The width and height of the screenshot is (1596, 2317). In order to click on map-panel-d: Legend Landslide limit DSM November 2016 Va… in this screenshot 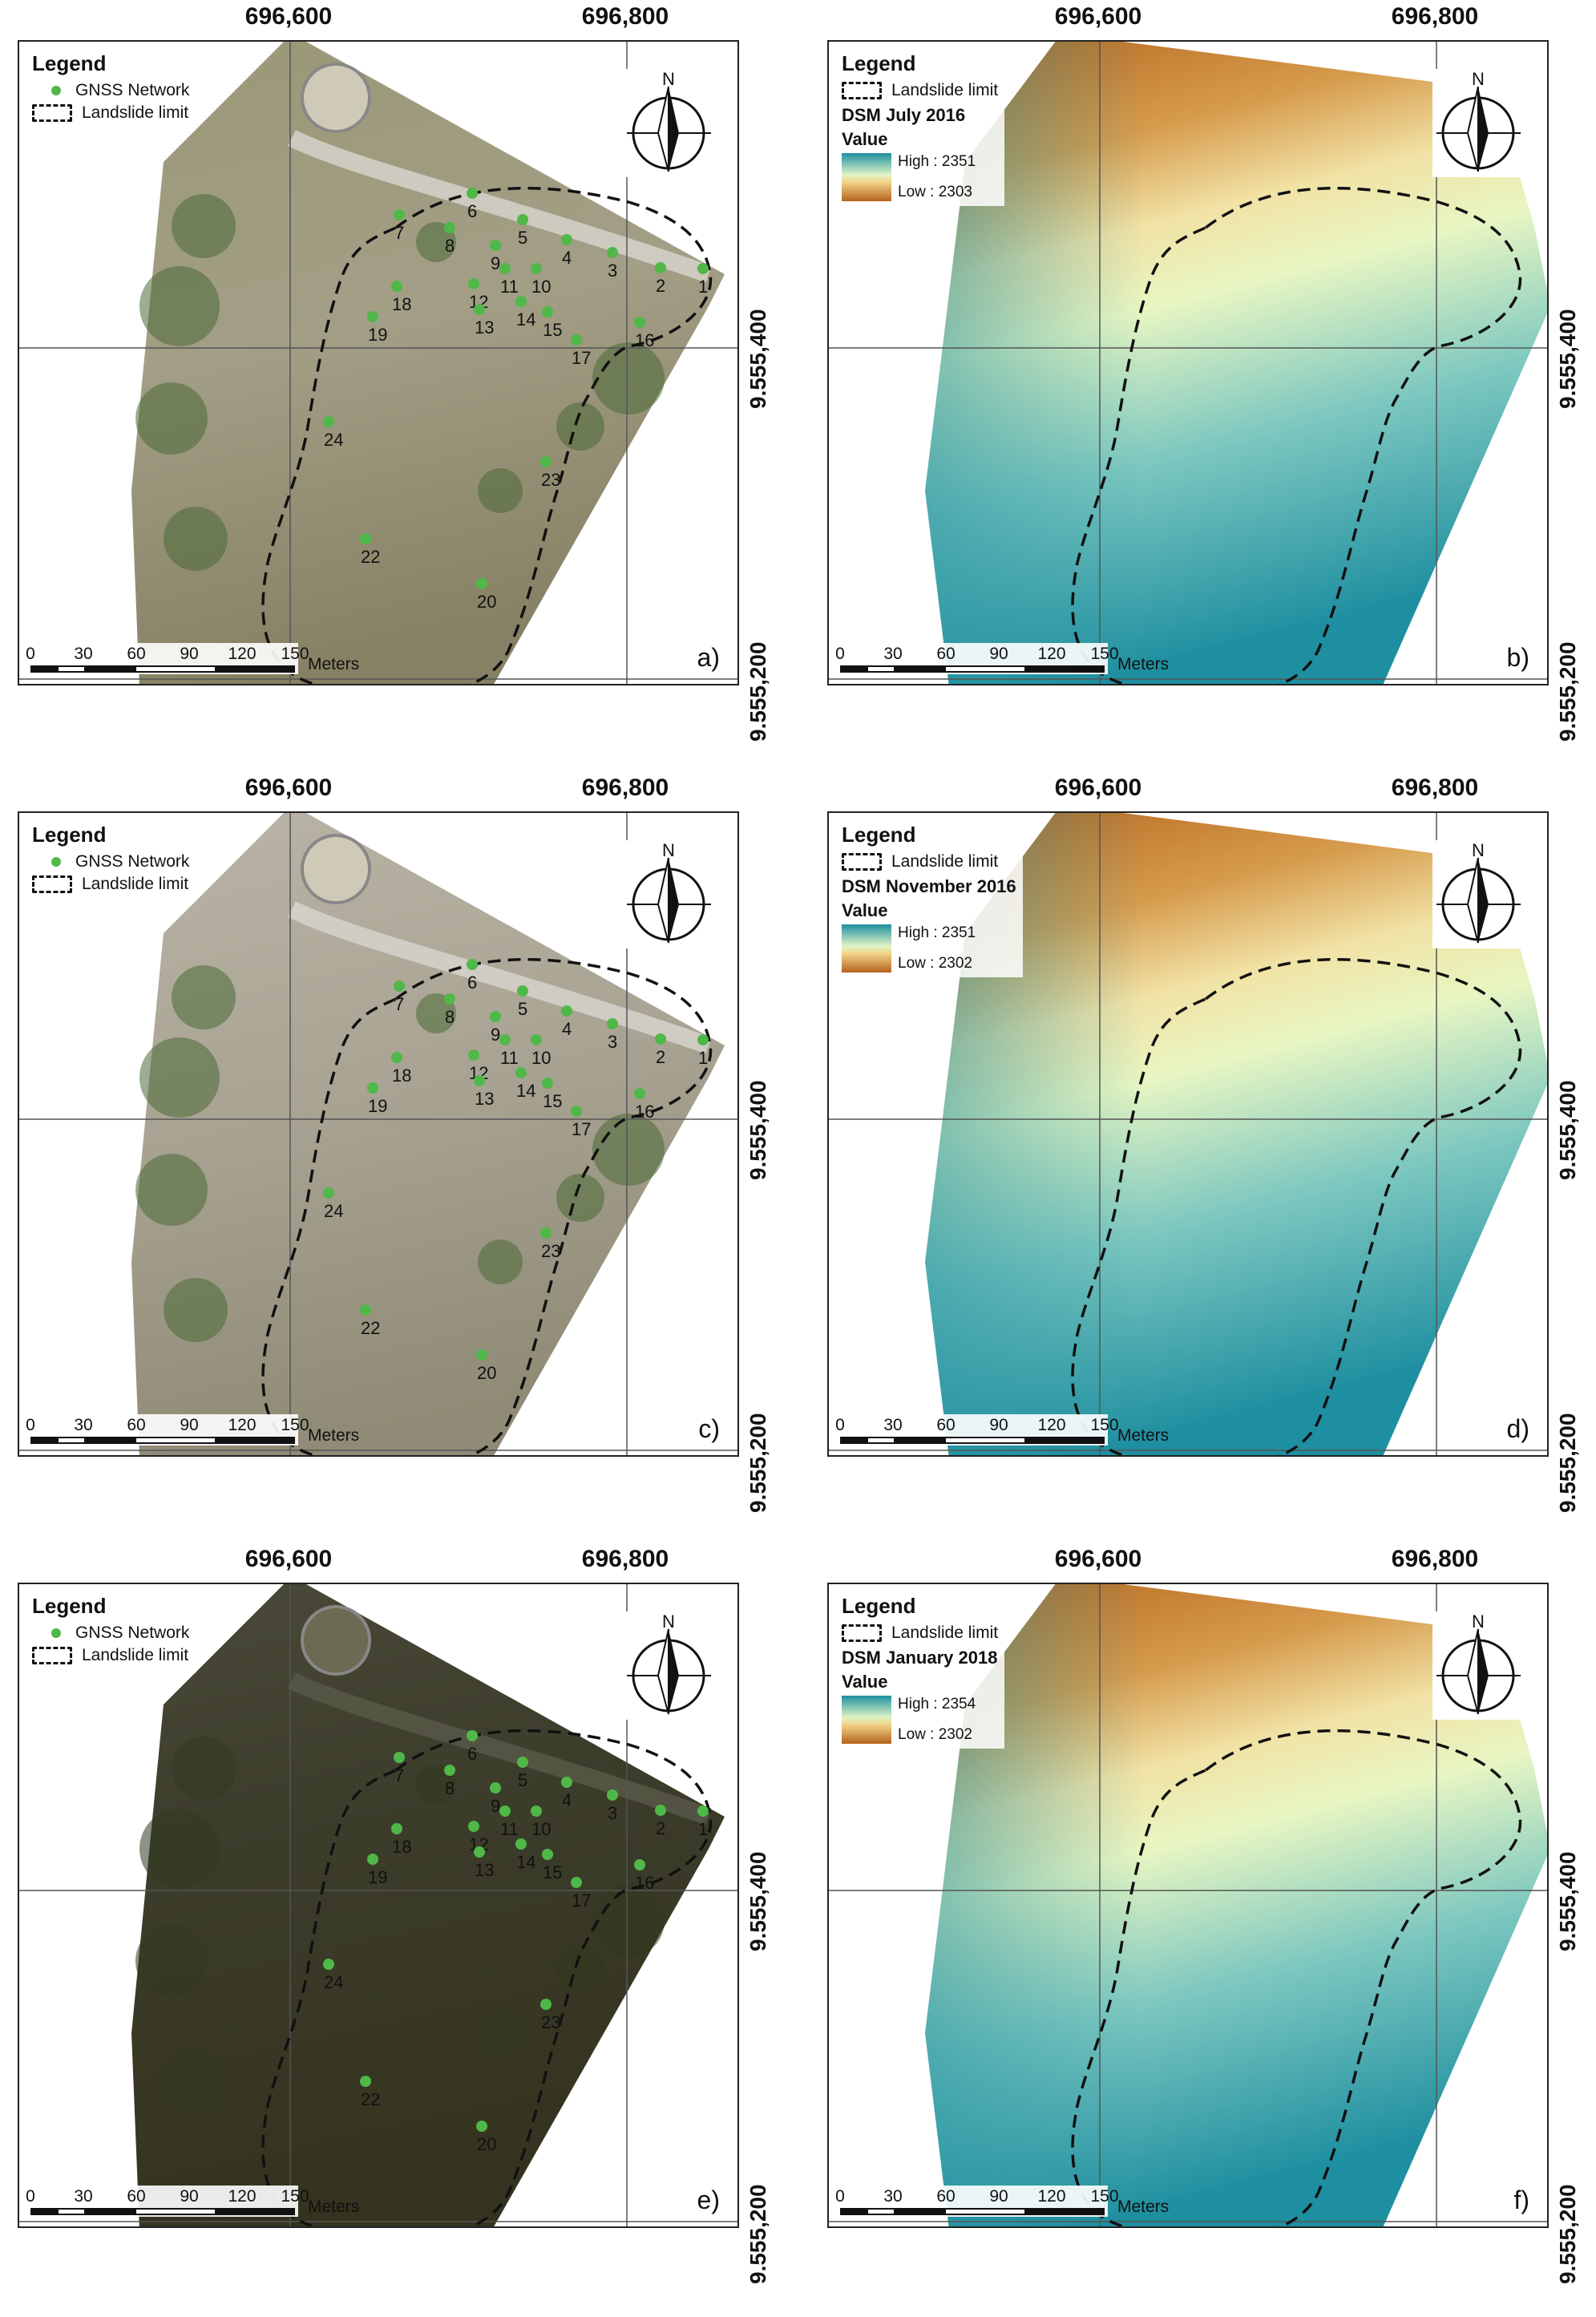, I will do `click(1188, 1134)`.